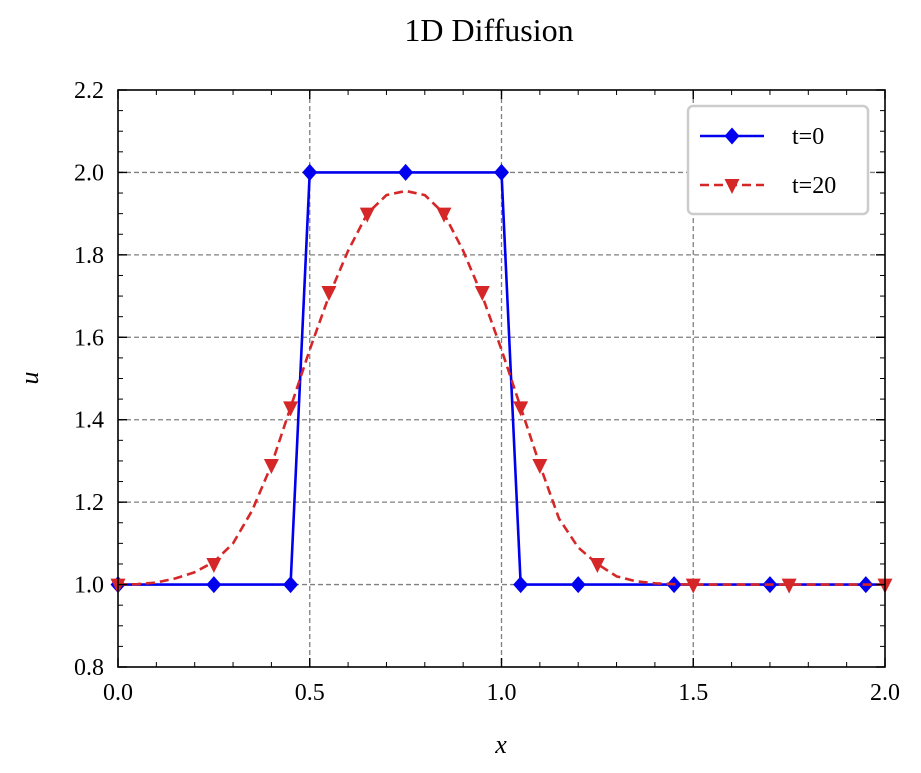 The image size is (921, 773). What do you see at coordinates (89, 256) in the screenshot?
I see `y-tick-label: 1.8` at bounding box center [89, 256].